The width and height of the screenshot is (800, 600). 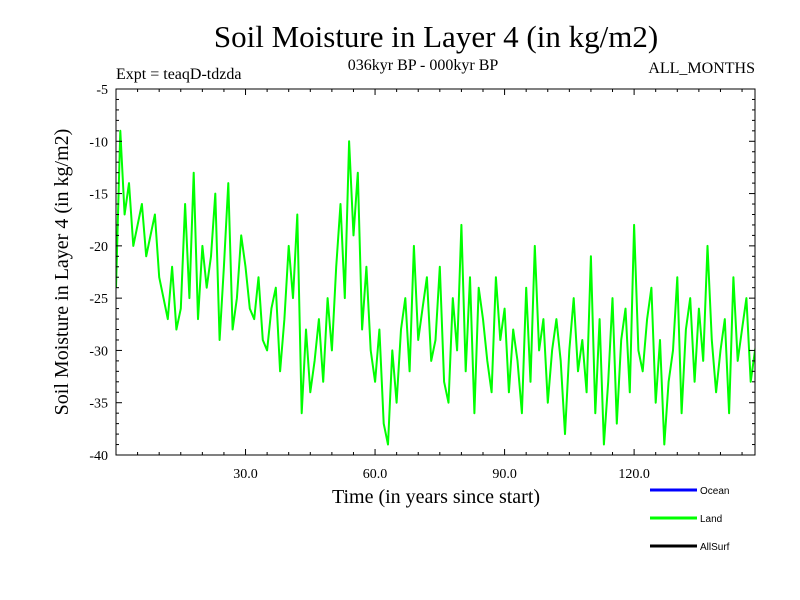 What do you see at coordinates (98, 351) in the screenshot?
I see `y-tick-label: -30` at bounding box center [98, 351].